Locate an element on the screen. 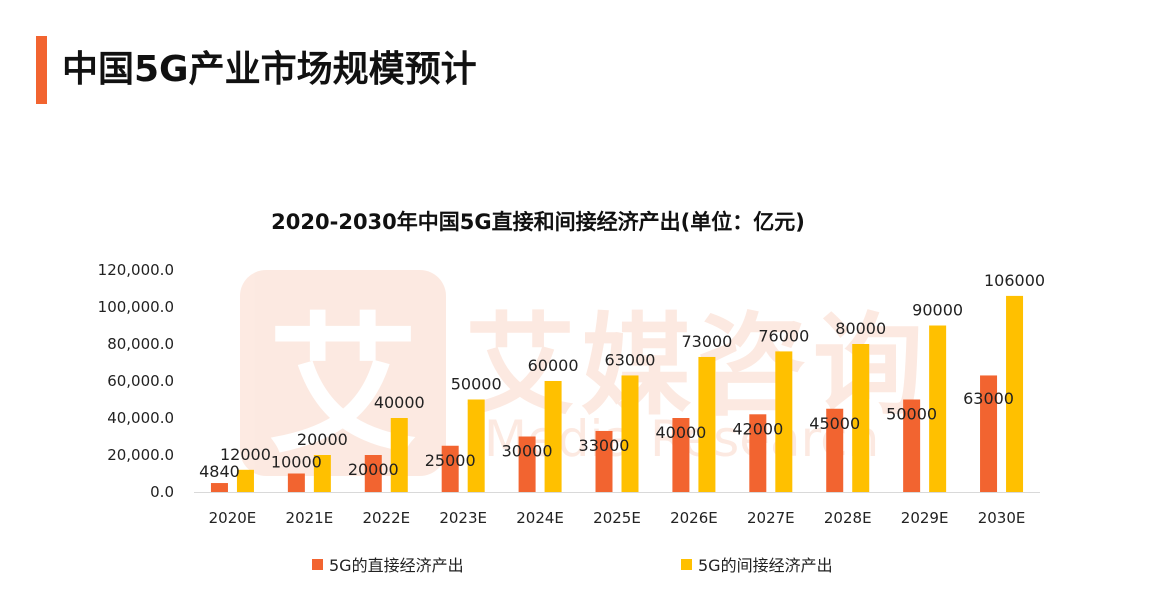 The width and height of the screenshot is (1160, 612). data-label-direct: 42000 is located at coordinates (757, 428).